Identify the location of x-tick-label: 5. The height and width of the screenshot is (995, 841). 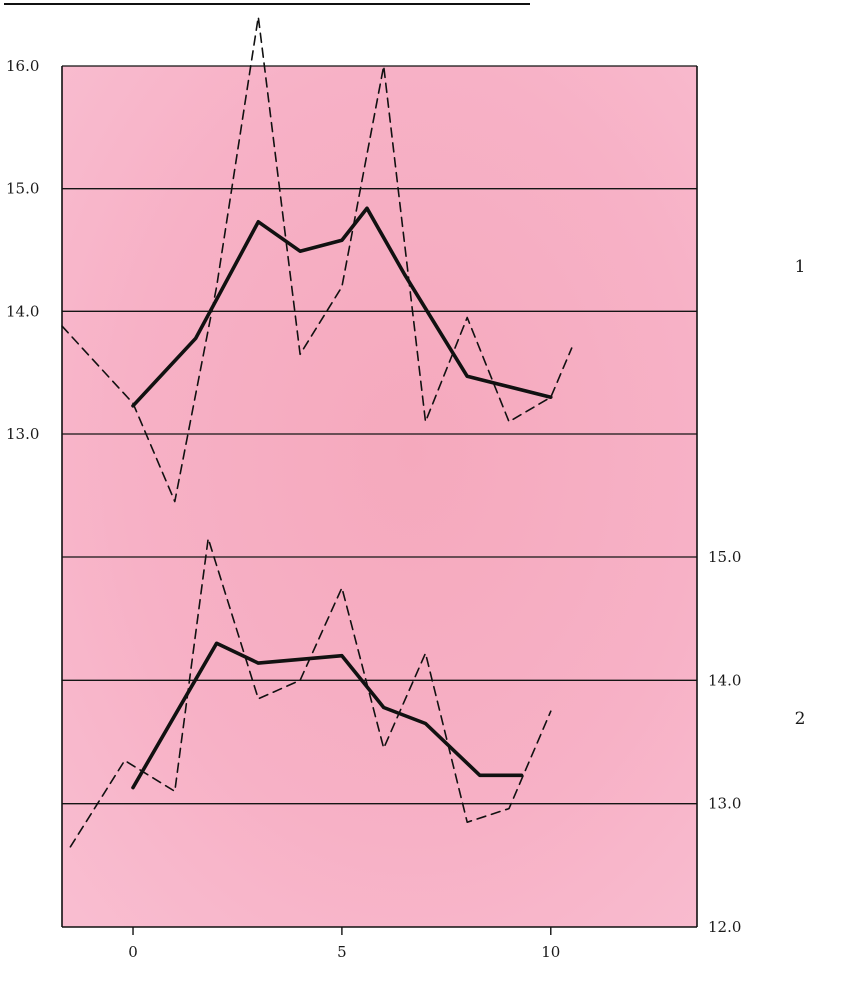
(342, 952).